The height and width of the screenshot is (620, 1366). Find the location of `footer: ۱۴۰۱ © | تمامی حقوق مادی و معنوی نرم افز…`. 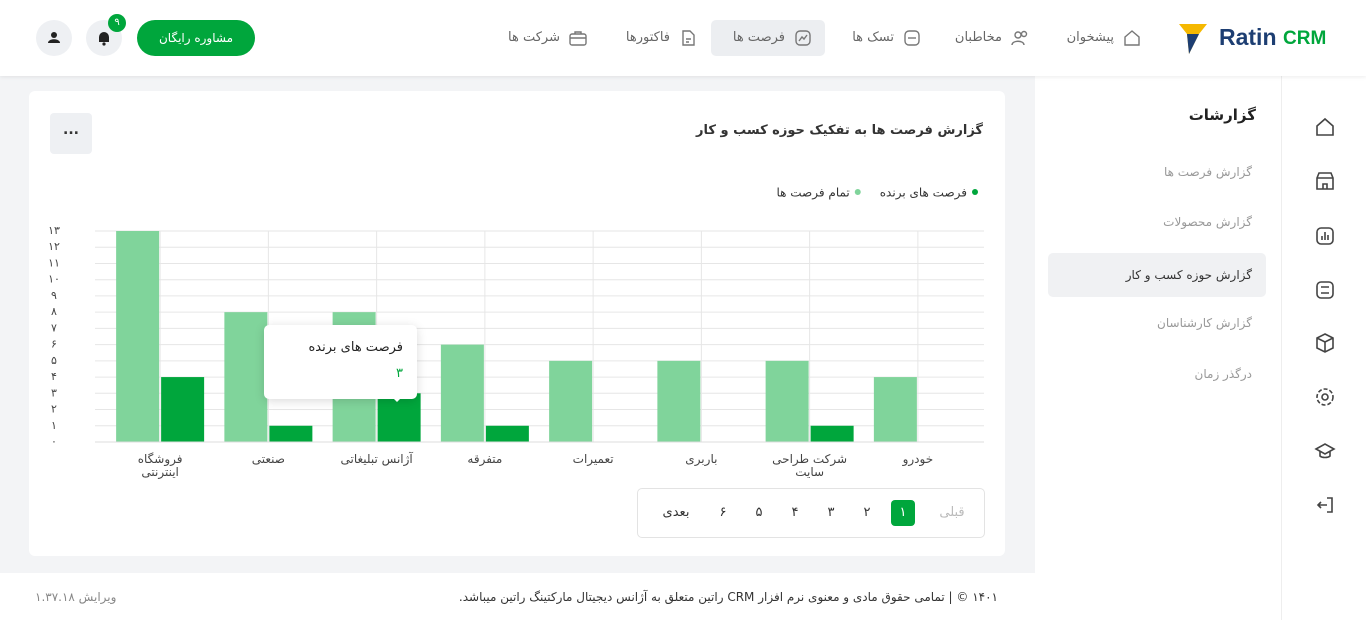

footer: ۱۴۰۱ © | تمامی حقوق مادی و معنوی نرم افز… is located at coordinates (517, 596).